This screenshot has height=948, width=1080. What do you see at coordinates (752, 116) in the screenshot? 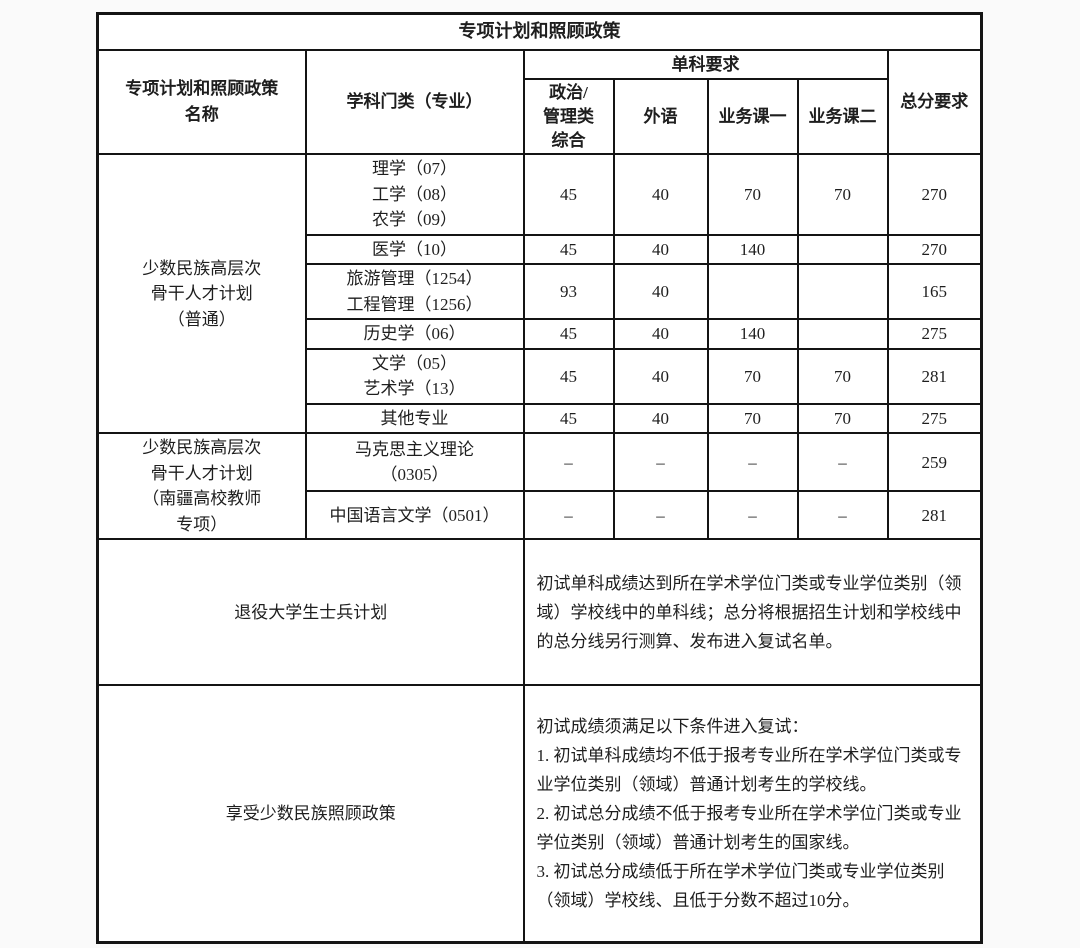
I see `header-course1-col: 业务课一` at bounding box center [752, 116].